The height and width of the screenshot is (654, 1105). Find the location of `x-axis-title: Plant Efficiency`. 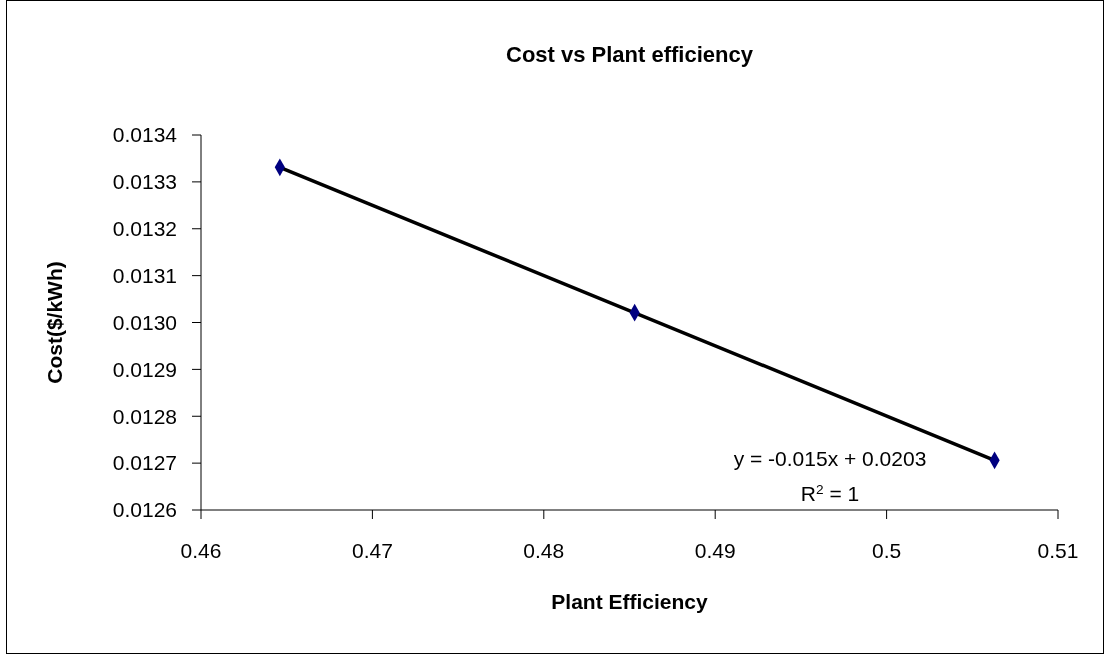

x-axis-title: Plant Efficiency is located at coordinates (630, 601).